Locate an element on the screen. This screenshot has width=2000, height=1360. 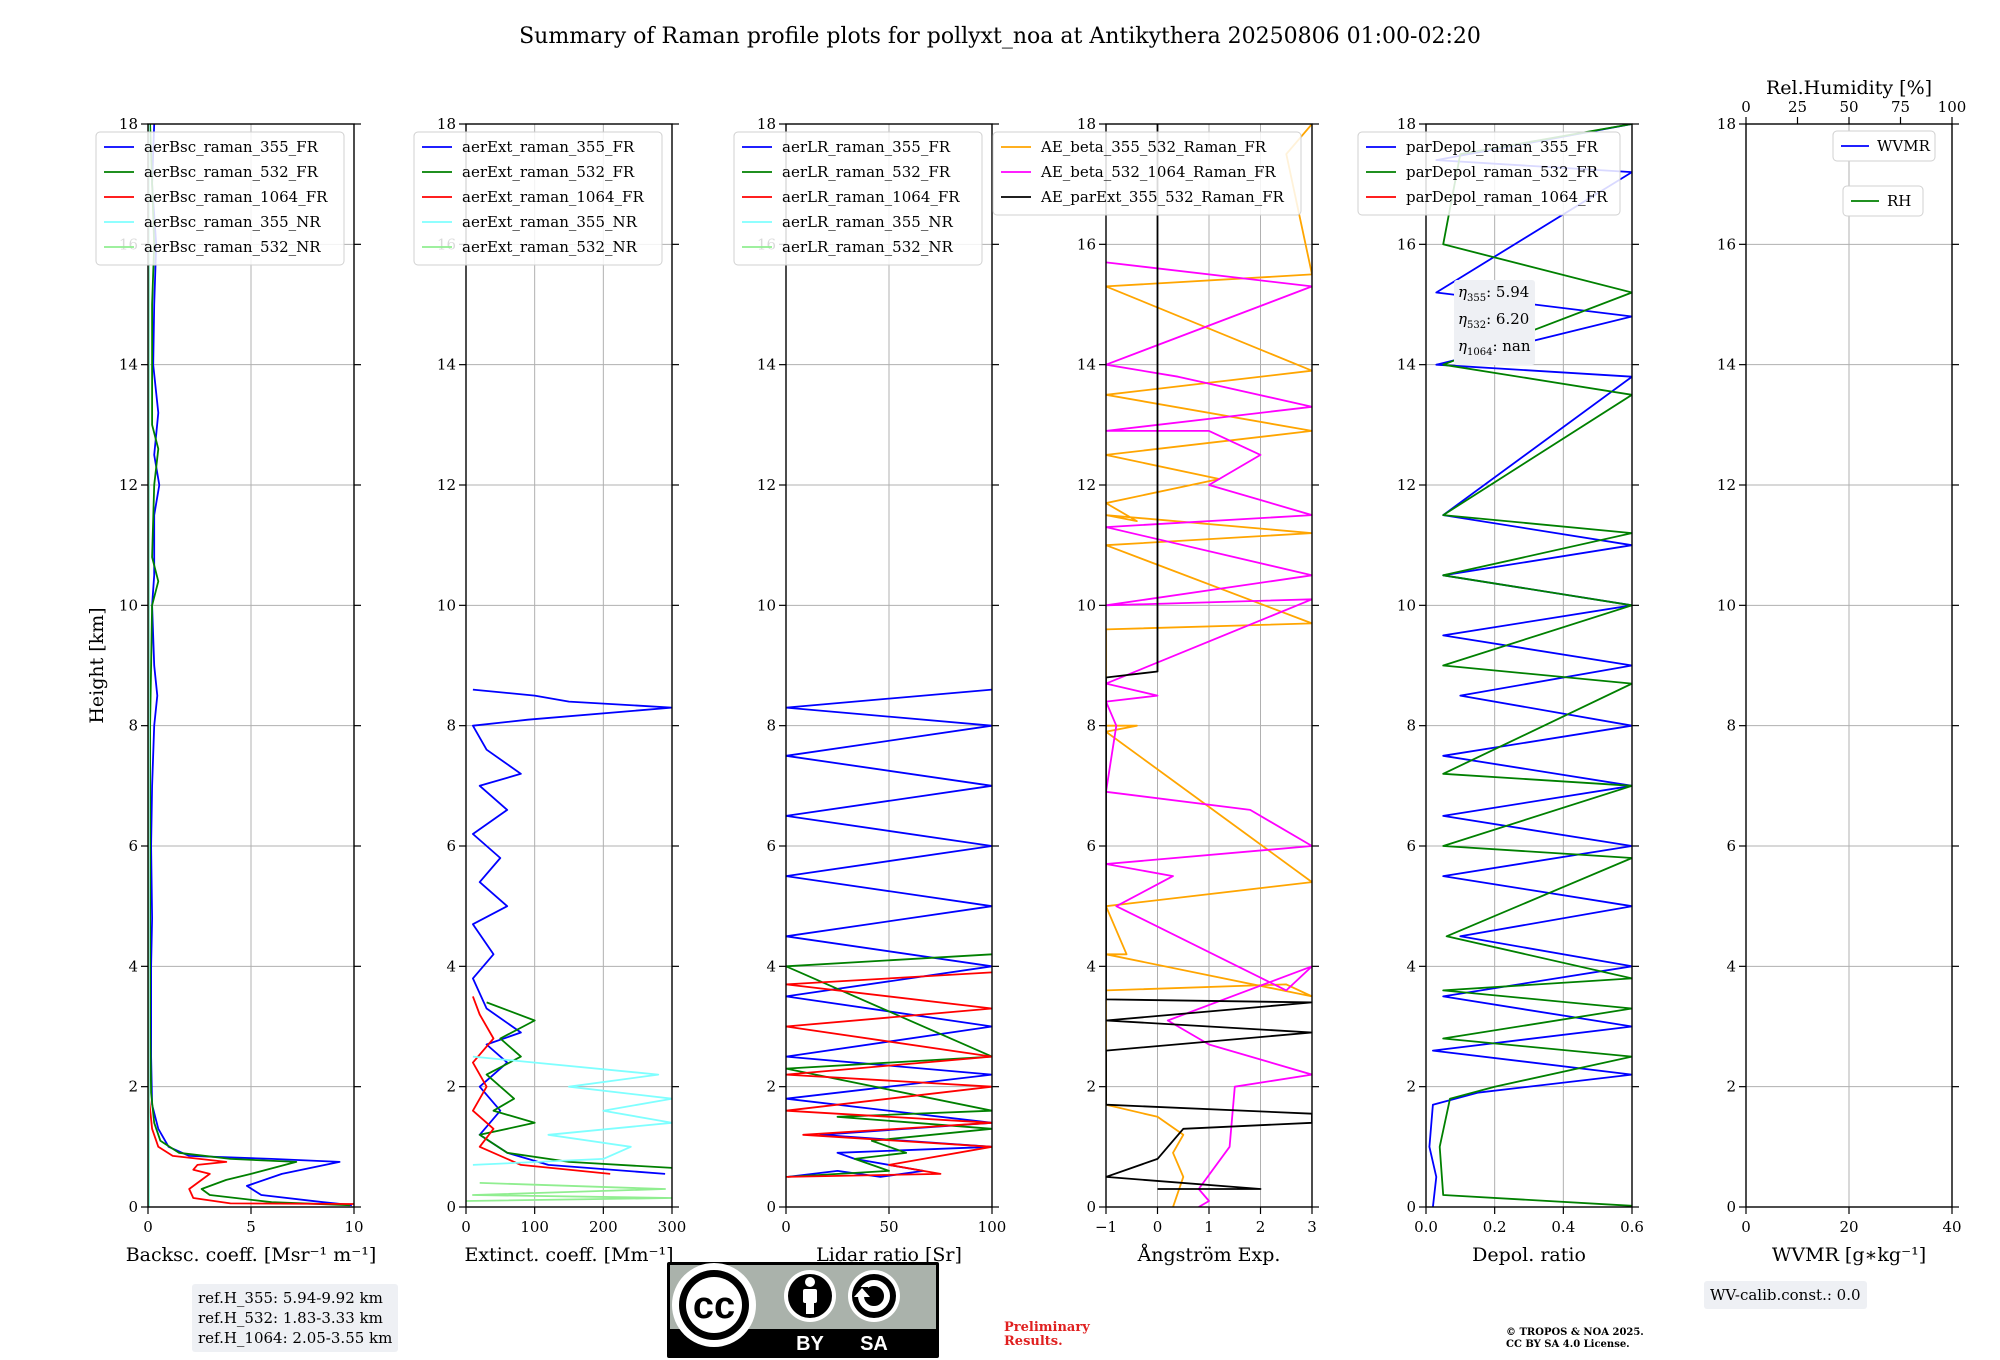
legend-entry: parDepol_raman_532_FR is located at coordinates (1502, 172).